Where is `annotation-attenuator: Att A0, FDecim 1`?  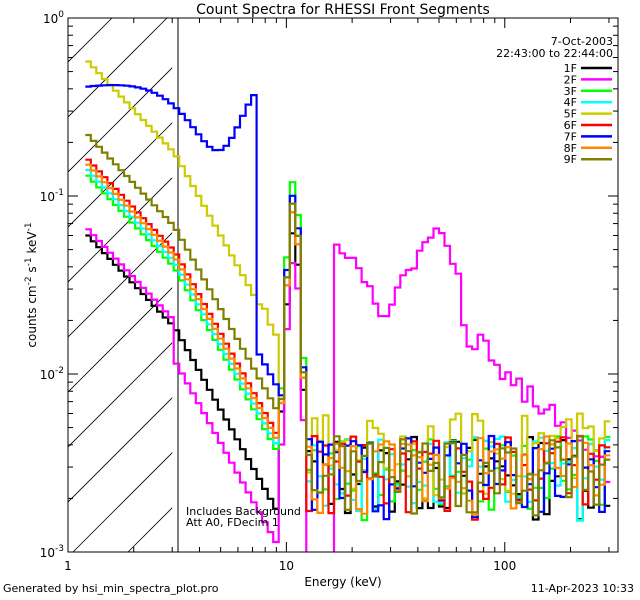
annotation-attenuator: Att A0, FDecim 1 is located at coordinates (232, 522).